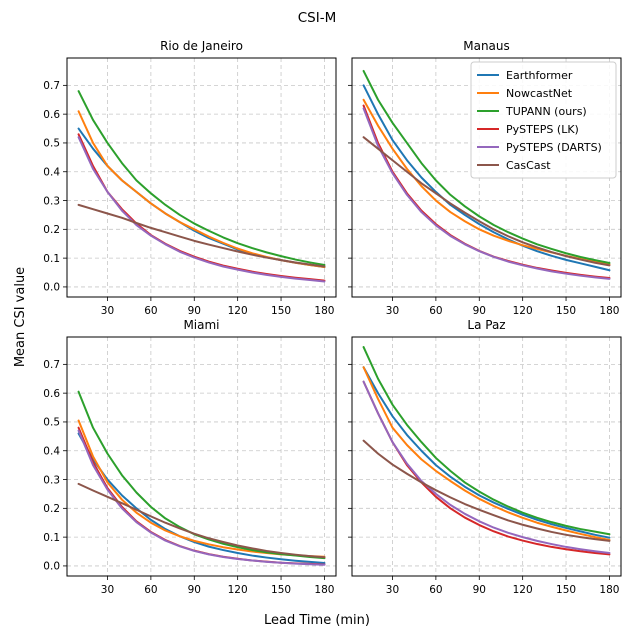 The image size is (634, 634). I want to click on panel-title: La Paz, so click(486, 325).